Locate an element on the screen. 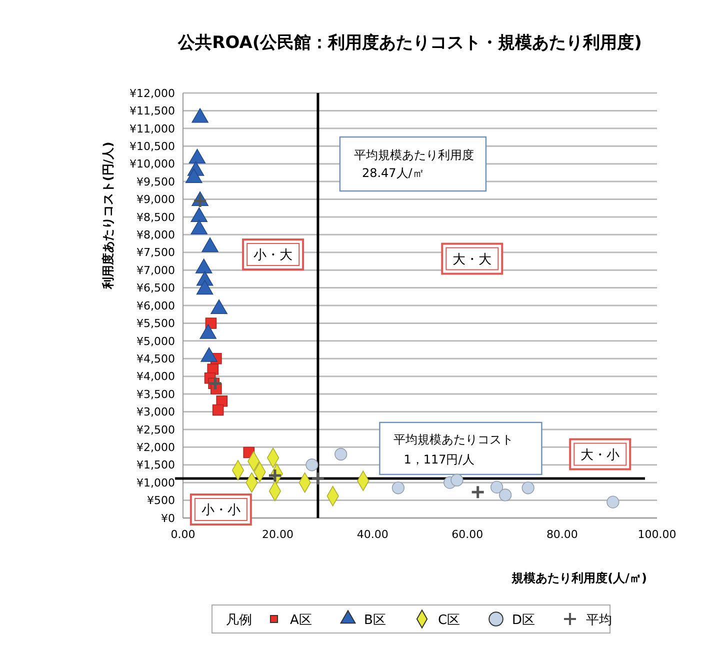  y-tick-label: ¥4,500 is located at coordinates (155, 359).